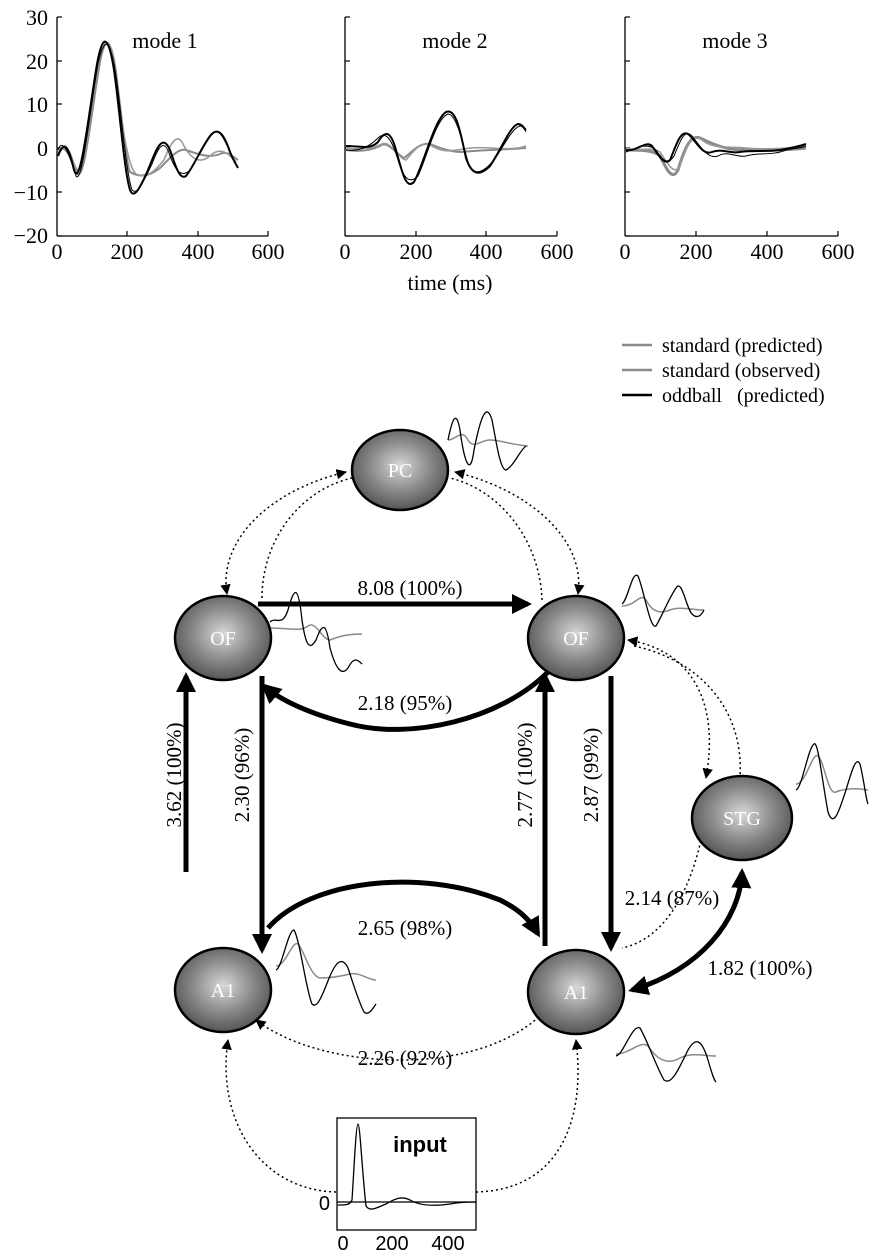  I want to click on waveform-stg, so click(832, 781).